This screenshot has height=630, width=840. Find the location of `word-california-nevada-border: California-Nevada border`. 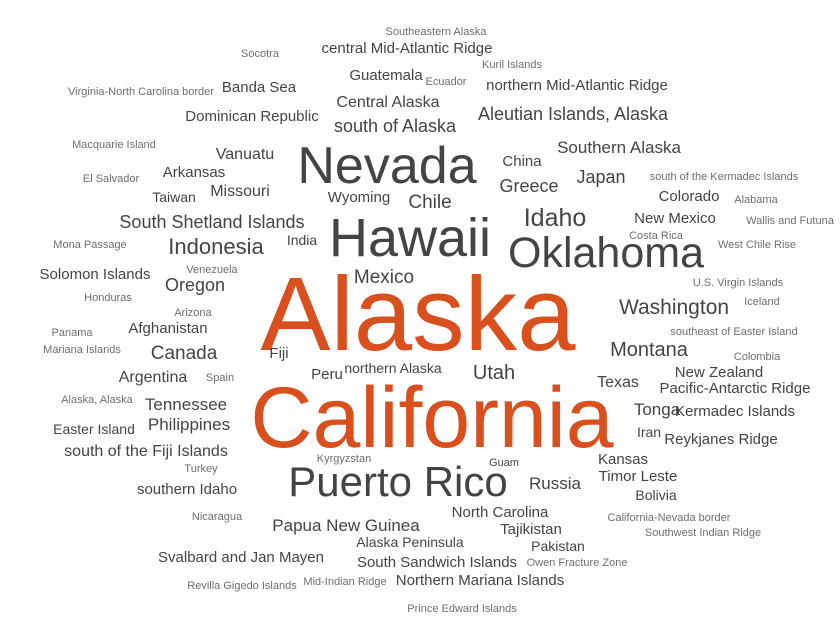

word-california-nevada-border: California-Nevada border is located at coordinates (669, 518).